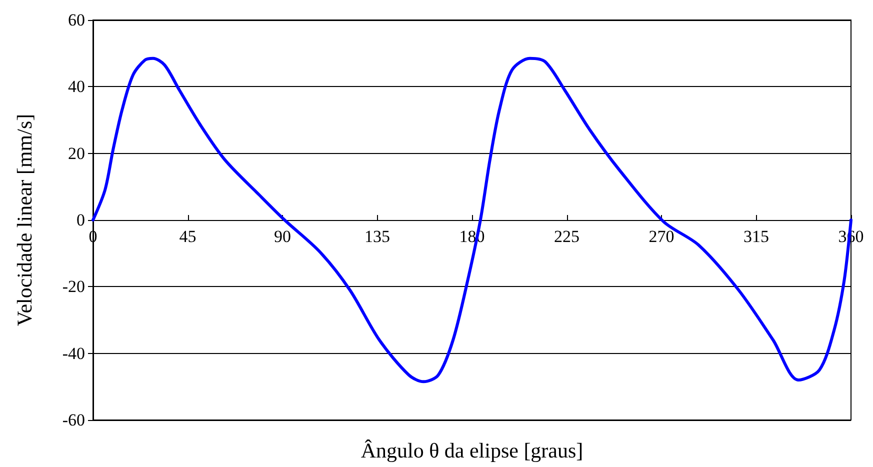 This screenshot has height=467, width=873. Describe the element at coordinates (756, 236) in the screenshot. I see `x-tick-label: 315` at that location.